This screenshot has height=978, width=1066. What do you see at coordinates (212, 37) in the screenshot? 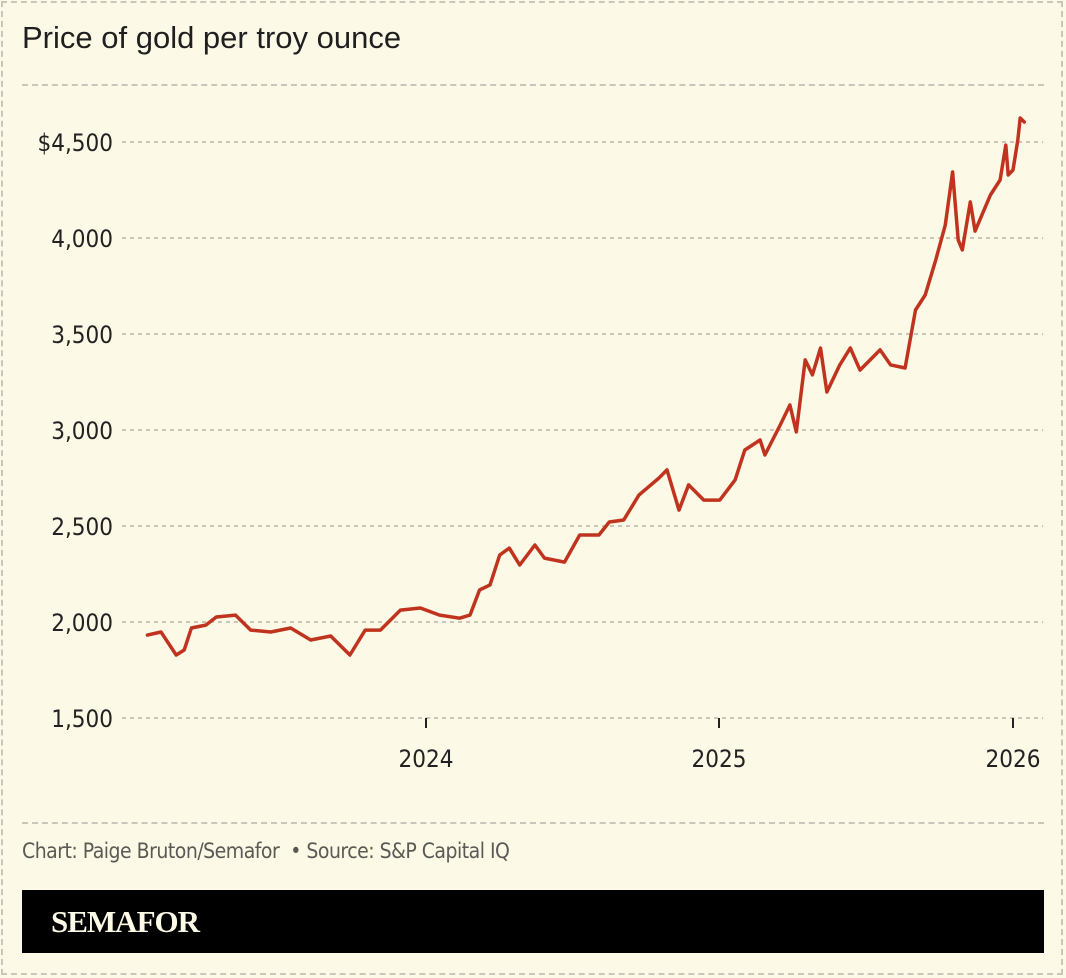
I see `chart-title: Price of gold per troy ounce` at bounding box center [212, 37].